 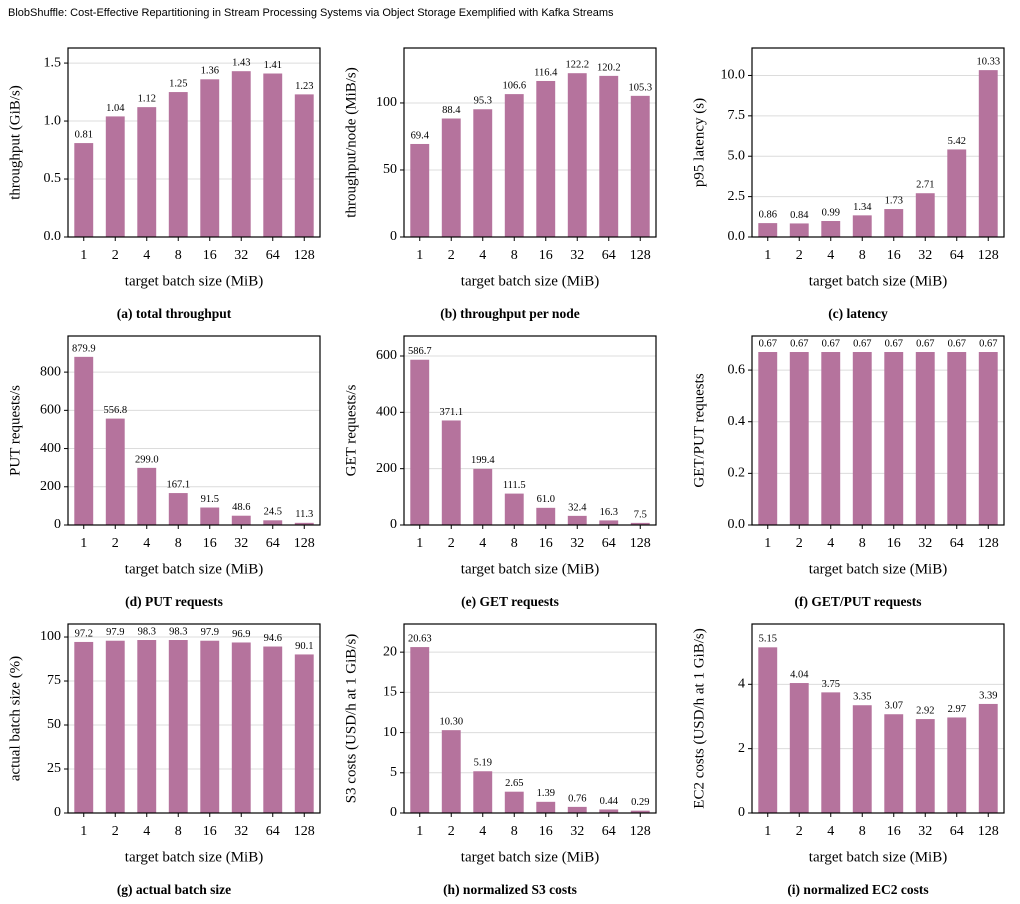 What do you see at coordinates (577, 798) in the screenshot?
I see `value-label: 0.76` at bounding box center [577, 798].